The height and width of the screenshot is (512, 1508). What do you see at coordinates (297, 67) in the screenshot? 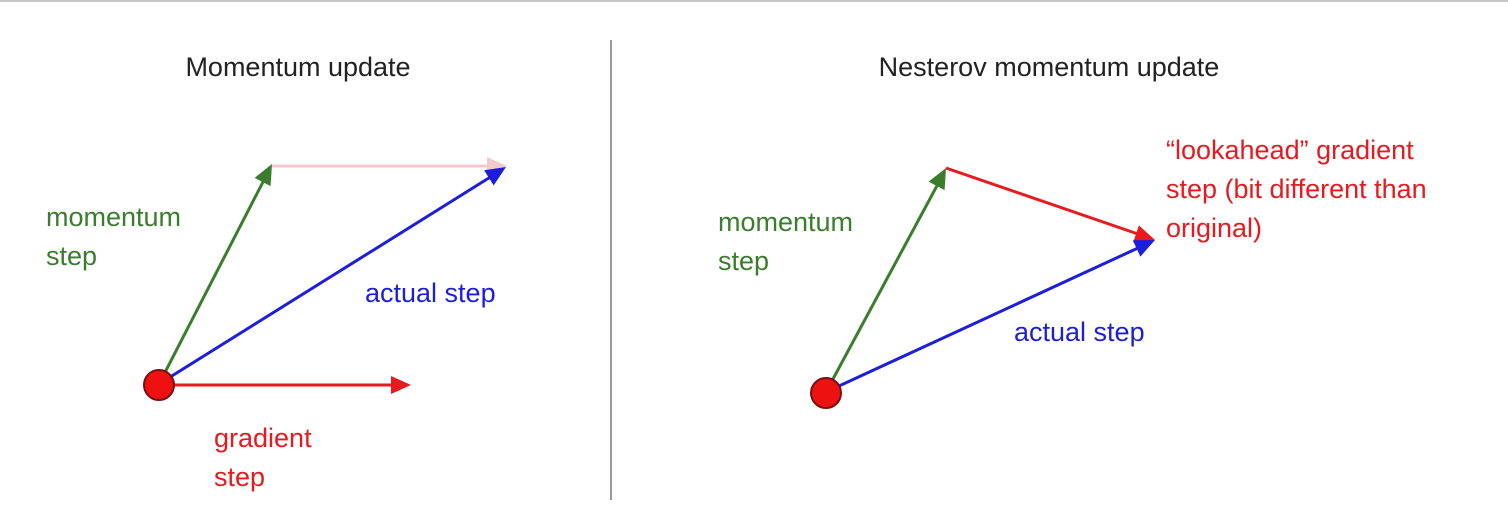
I see `left-panel-title: Momentum update` at bounding box center [297, 67].